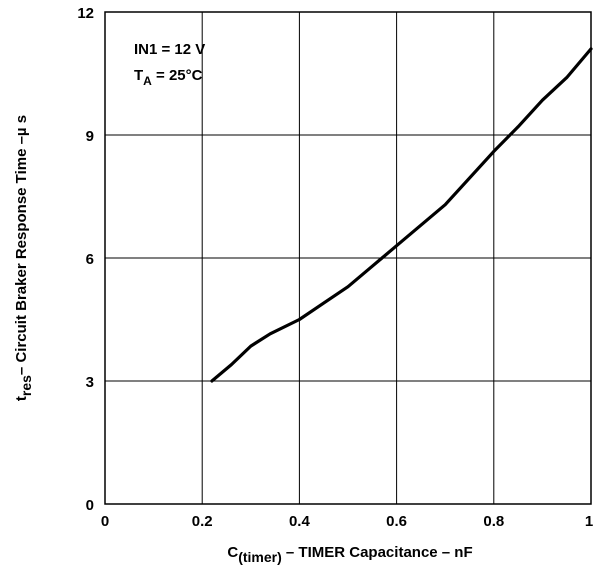 The height and width of the screenshot is (571, 595). What do you see at coordinates (396, 521) in the screenshot?
I see `x-tick-label-3: 0.6` at bounding box center [396, 521].